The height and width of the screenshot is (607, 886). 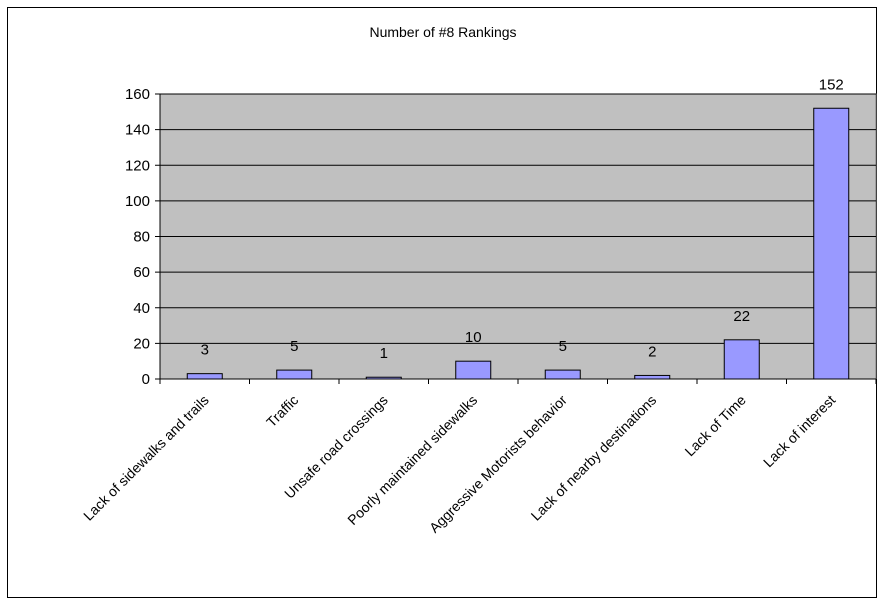 I want to click on y-tick-label: 160, so click(x=137, y=94).